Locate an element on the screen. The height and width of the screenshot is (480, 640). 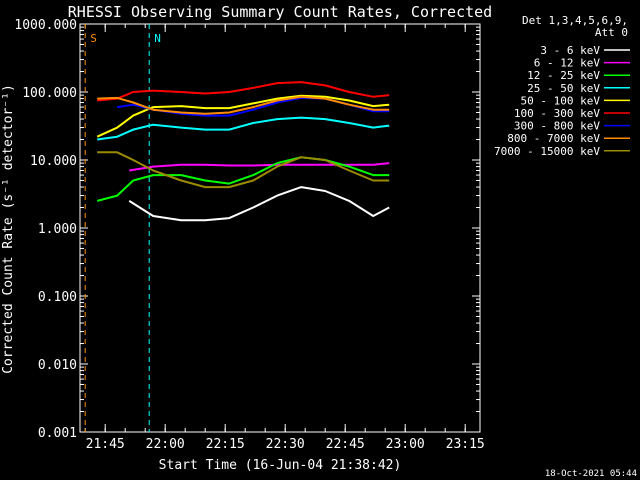
legend-entry-label: 12 - 25 keV is located at coordinates (563, 75).